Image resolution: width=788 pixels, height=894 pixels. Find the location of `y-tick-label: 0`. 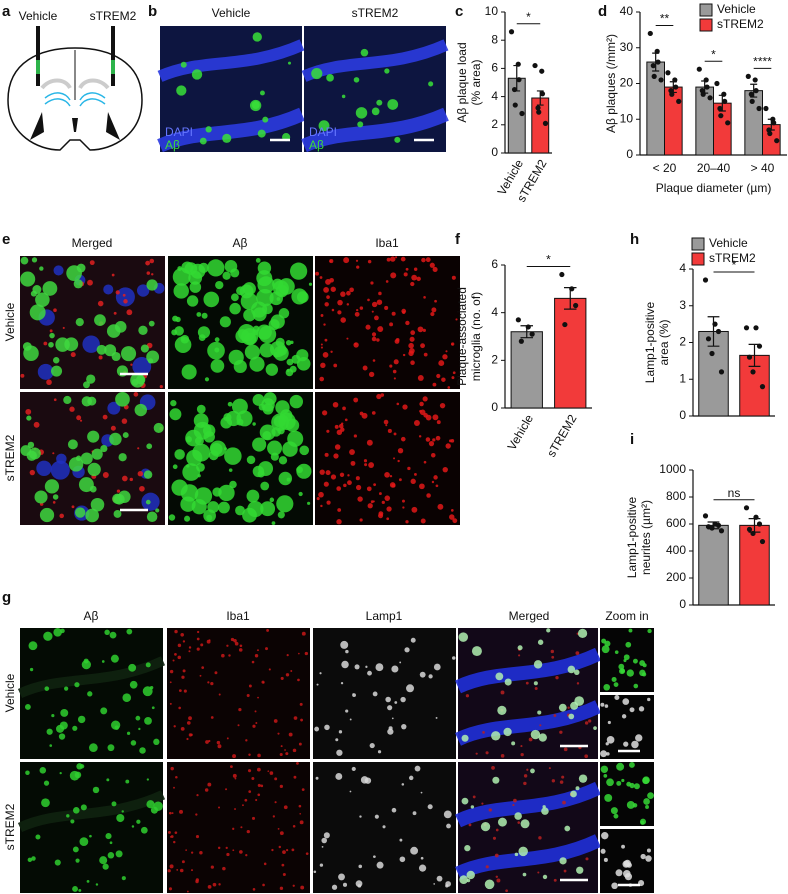

y-tick-label: 0 is located at coordinates (494, 407).